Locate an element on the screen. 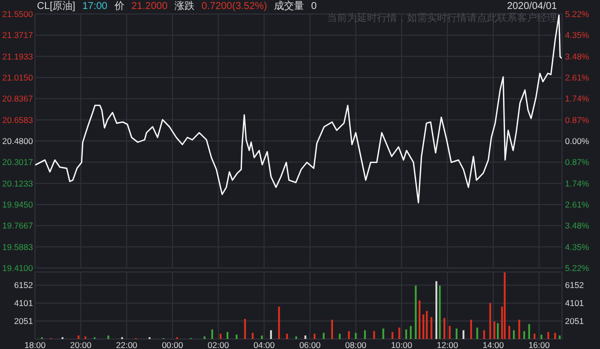 The image size is (600, 349). chart-title: CL[原油] is located at coordinates (56, 6).